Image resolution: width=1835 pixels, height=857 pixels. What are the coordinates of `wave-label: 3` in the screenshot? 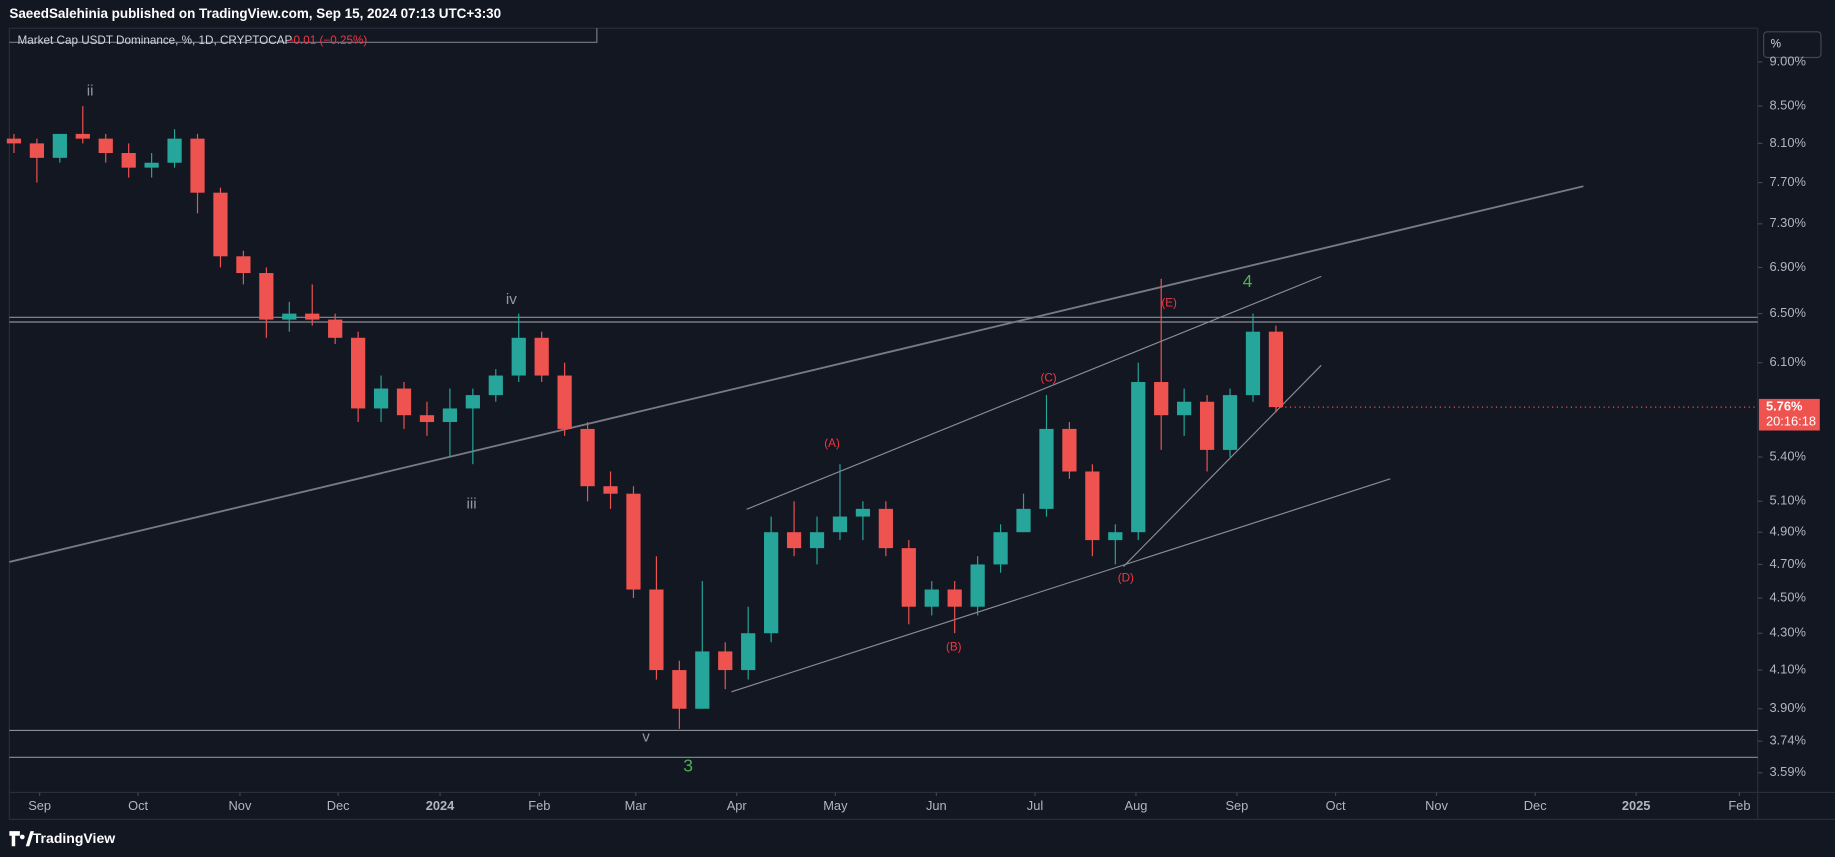 It's located at (688, 765).